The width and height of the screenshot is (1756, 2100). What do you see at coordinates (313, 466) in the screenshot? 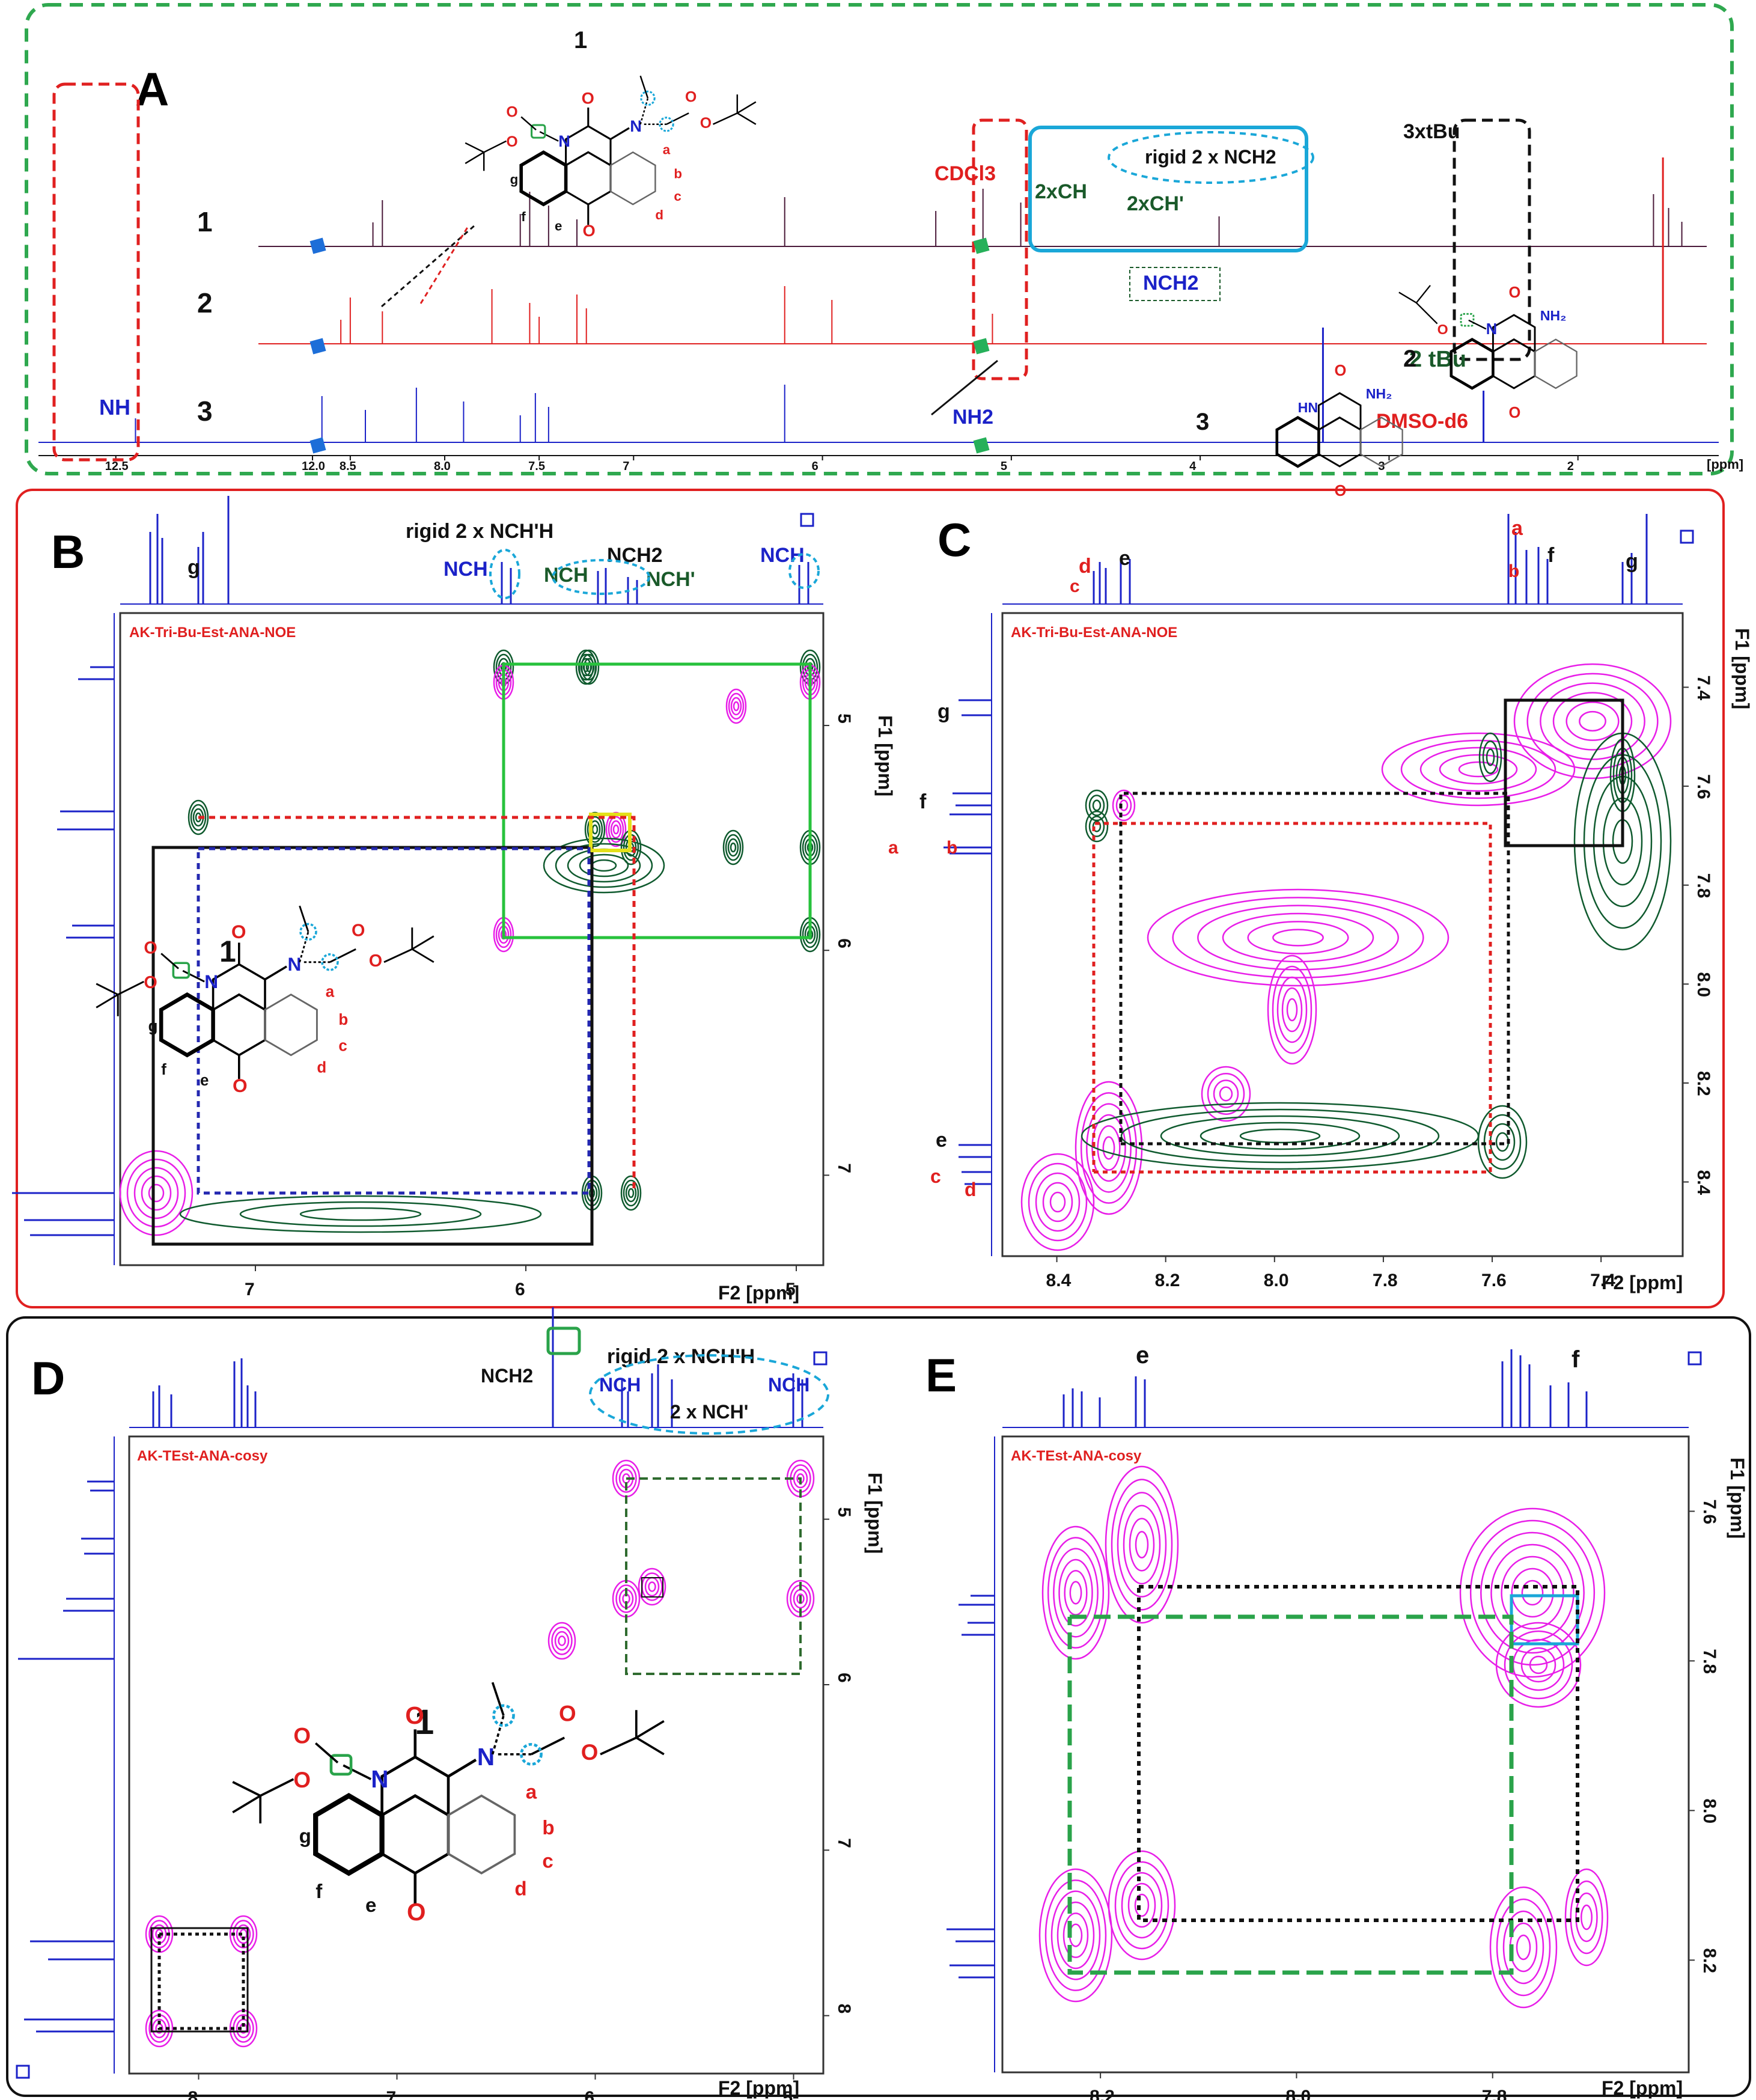
I see `x-tick-label: 12.0` at bounding box center [313, 466].